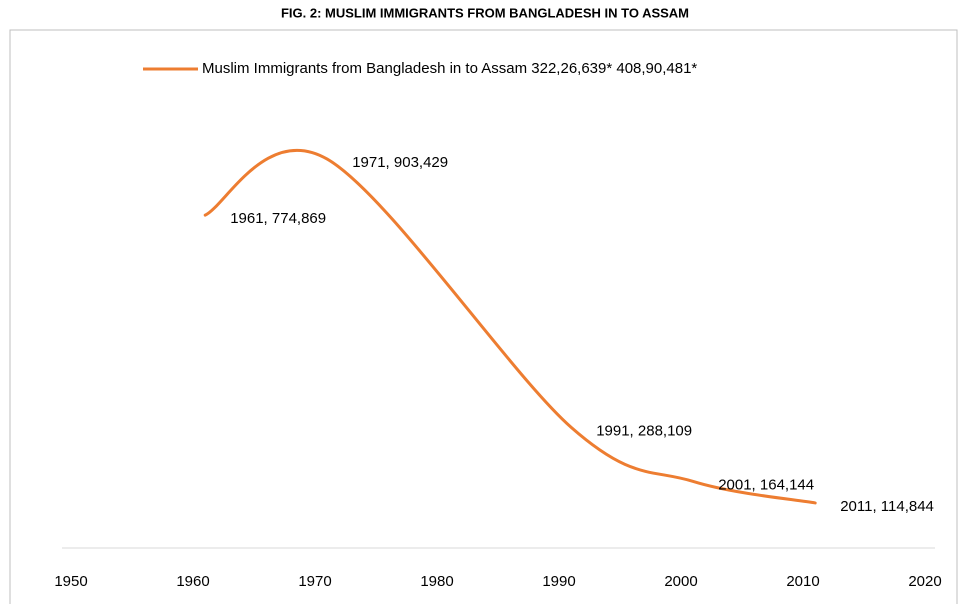 This screenshot has width=960, height=604. I want to click on x-tick-label: 1970, so click(314, 581).